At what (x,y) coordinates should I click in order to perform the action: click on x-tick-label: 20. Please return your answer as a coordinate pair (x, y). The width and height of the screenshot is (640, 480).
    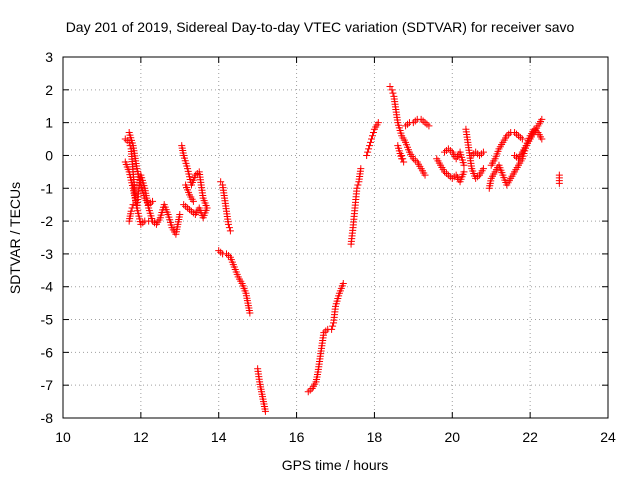
    Looking at the image, I should click on (452, 437).